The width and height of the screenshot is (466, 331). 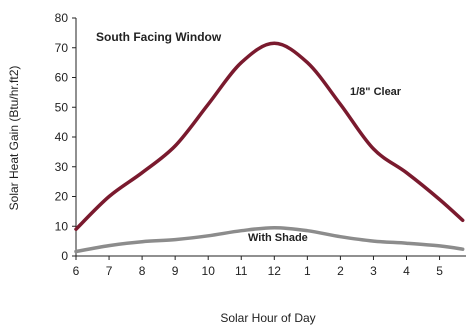 I want to click on x-tick-label: 4, so click(x=406, y=271).